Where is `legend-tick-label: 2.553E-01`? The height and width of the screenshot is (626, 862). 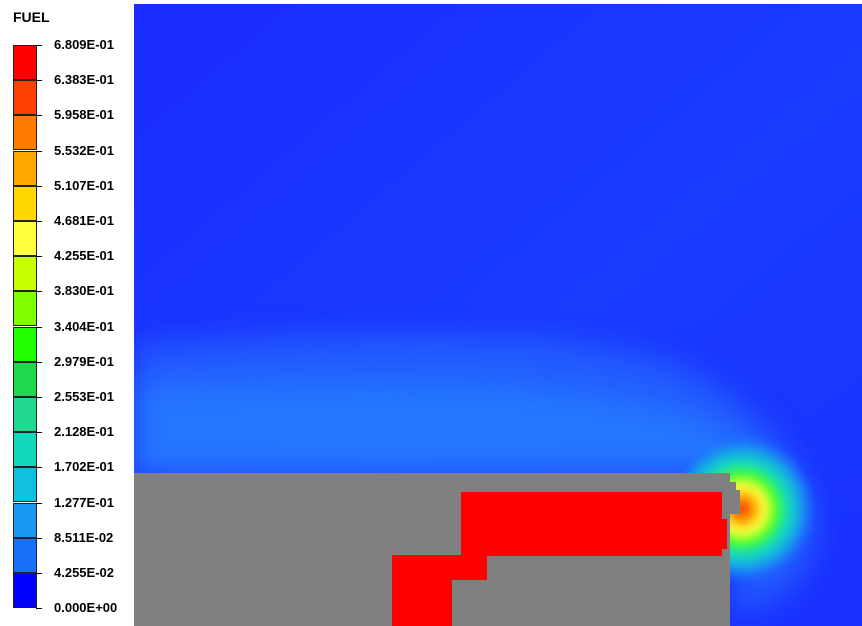 legend-tick-label: 2.553E-01 is located at coordinates (84, 396).